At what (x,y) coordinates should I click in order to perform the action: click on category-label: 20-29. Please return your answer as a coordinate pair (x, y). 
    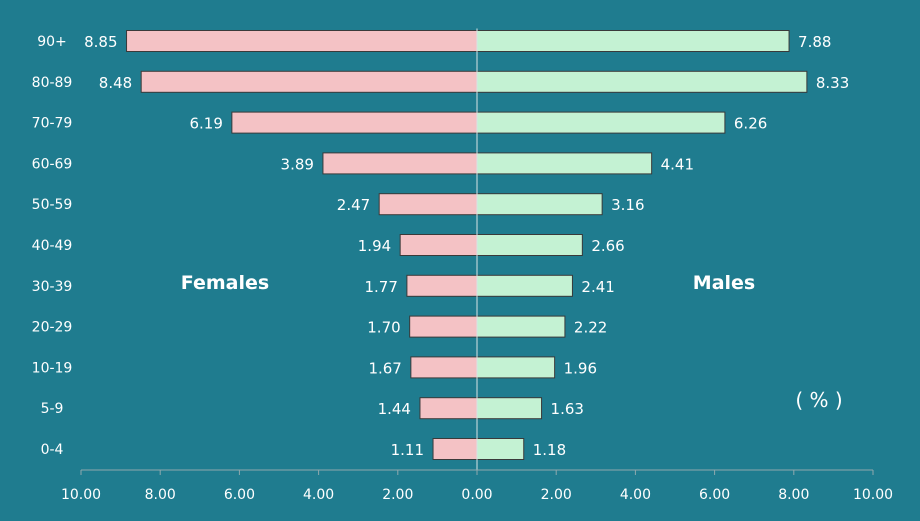
    Looking at the image, I should click on (52, 328).